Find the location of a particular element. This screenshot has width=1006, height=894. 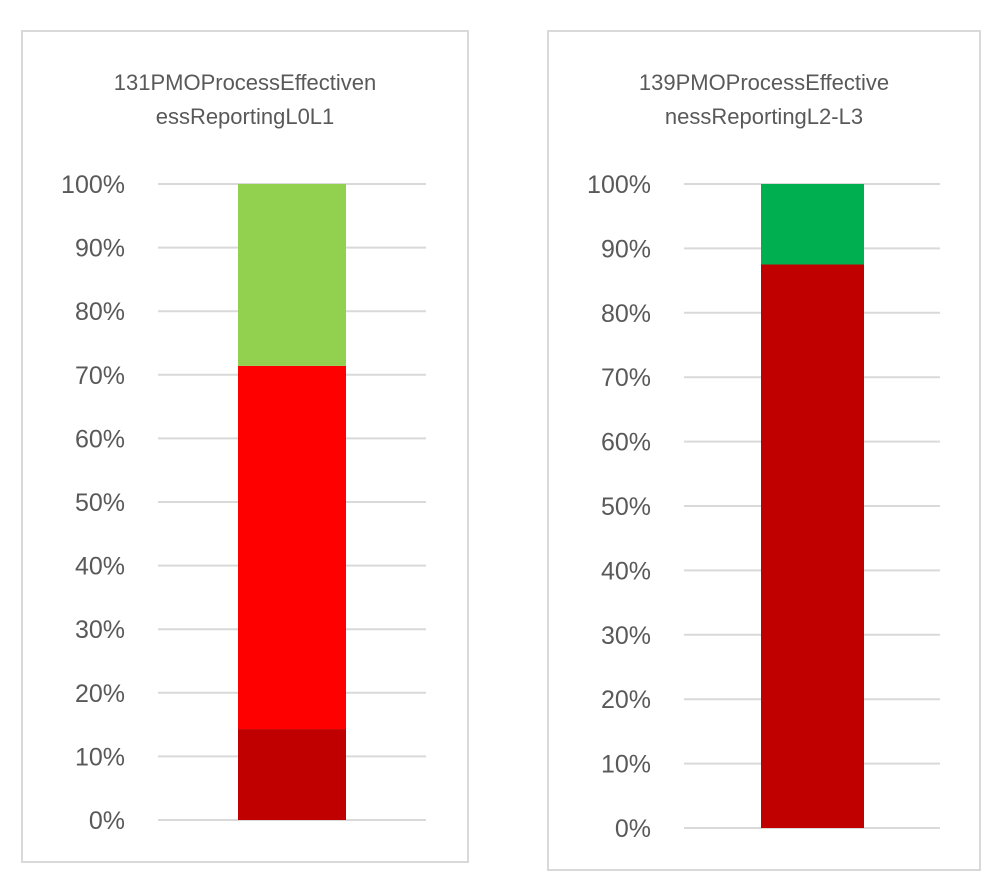

chart-title-line-2: nessReportingL2-L3 is located at coordinates (764, 116).